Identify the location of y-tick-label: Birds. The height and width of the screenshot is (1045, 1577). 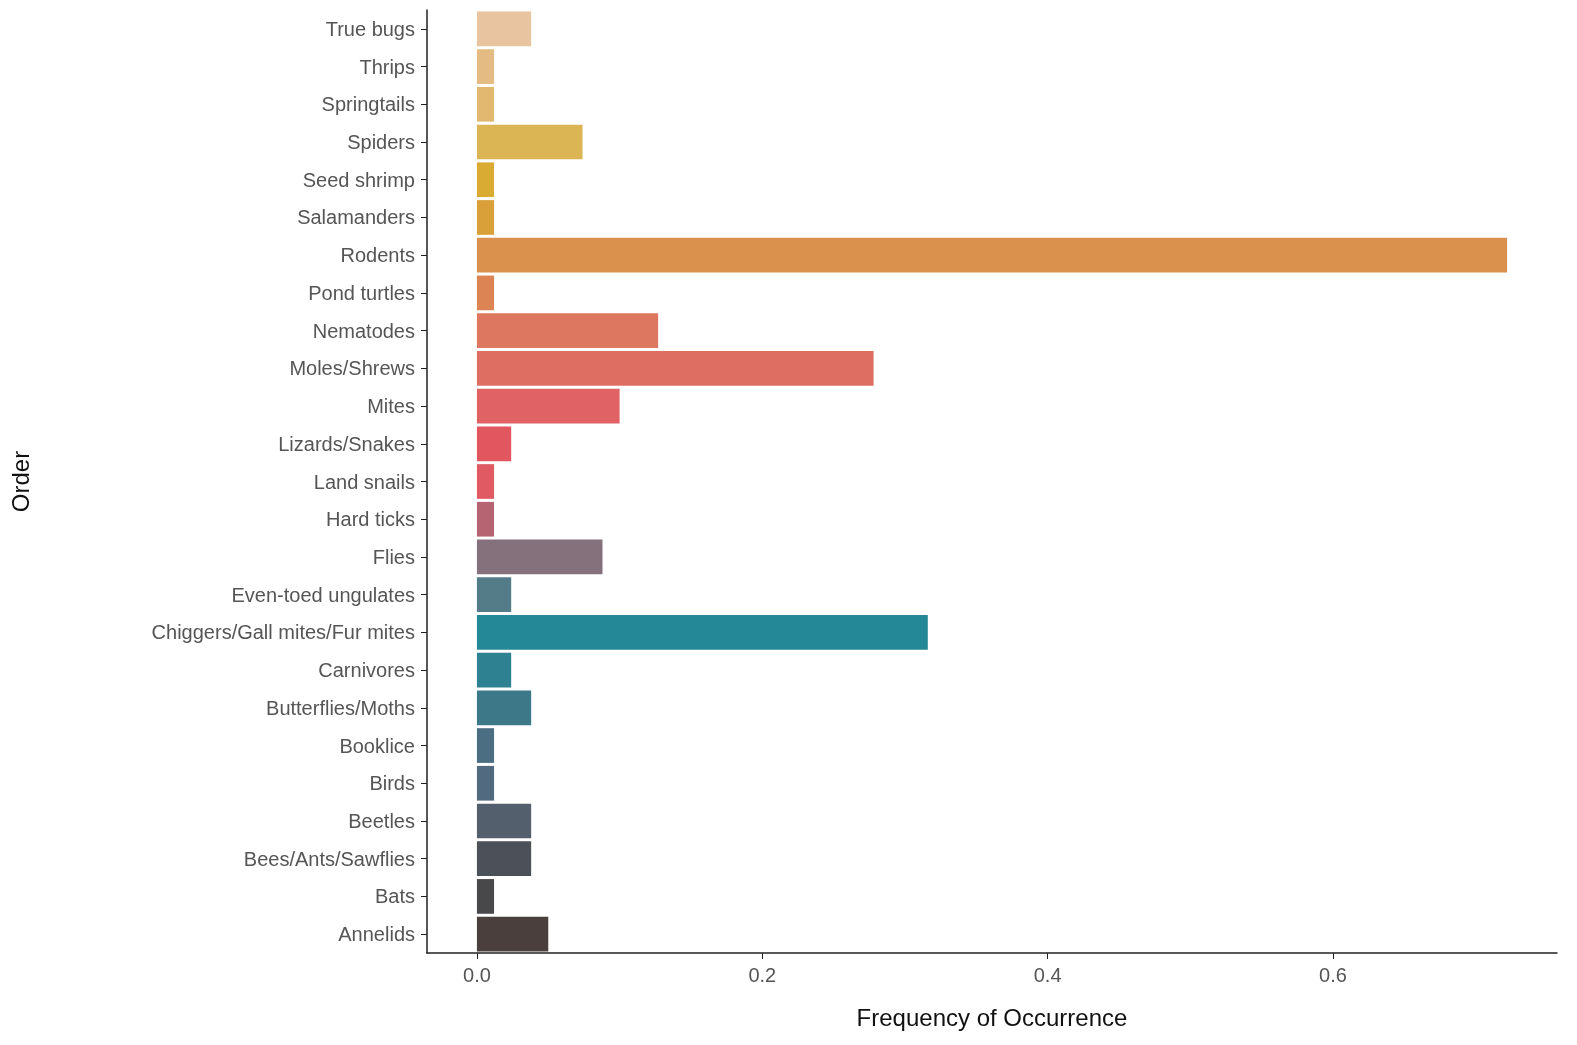
(392, 783).